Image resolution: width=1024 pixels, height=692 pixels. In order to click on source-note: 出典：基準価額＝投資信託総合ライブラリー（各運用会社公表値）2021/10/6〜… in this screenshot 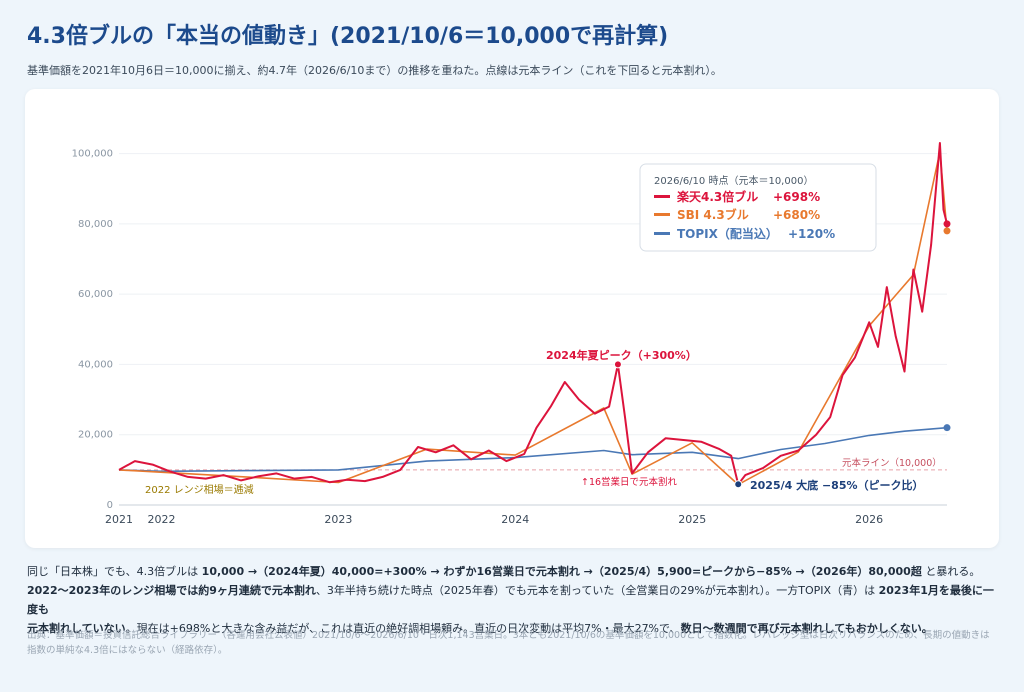, I will do `click(512, 643)`.